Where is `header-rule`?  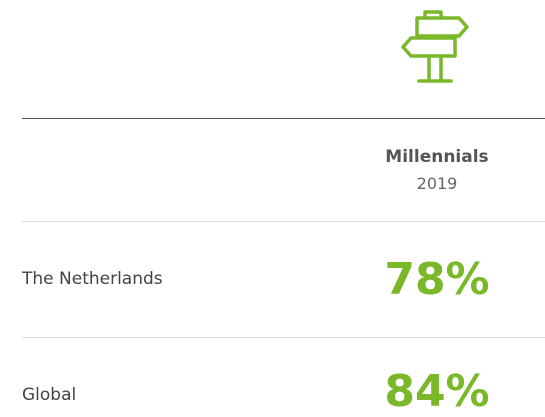 header-rule is located at coordinates (283, 118).